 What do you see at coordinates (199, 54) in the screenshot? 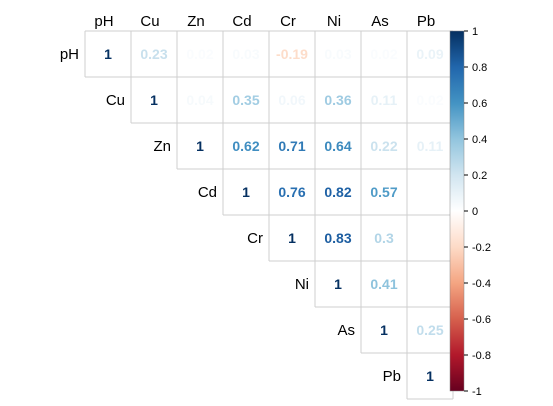
I see `corr-value-ph-zn: 0.02` at bounding box center [199, 54].